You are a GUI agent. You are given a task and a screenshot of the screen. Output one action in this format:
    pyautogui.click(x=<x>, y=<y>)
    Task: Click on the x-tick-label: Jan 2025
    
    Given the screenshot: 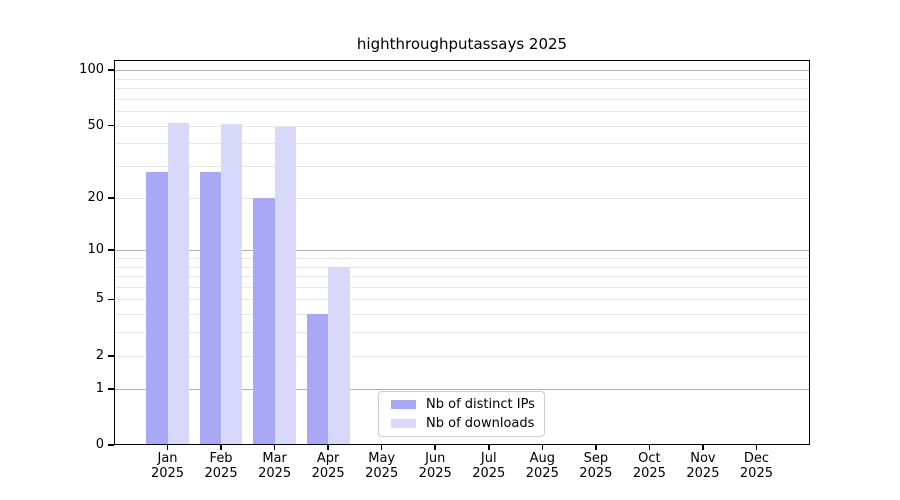 What is the action you would take?
    pyautogui.click(x=168, y=466)
    